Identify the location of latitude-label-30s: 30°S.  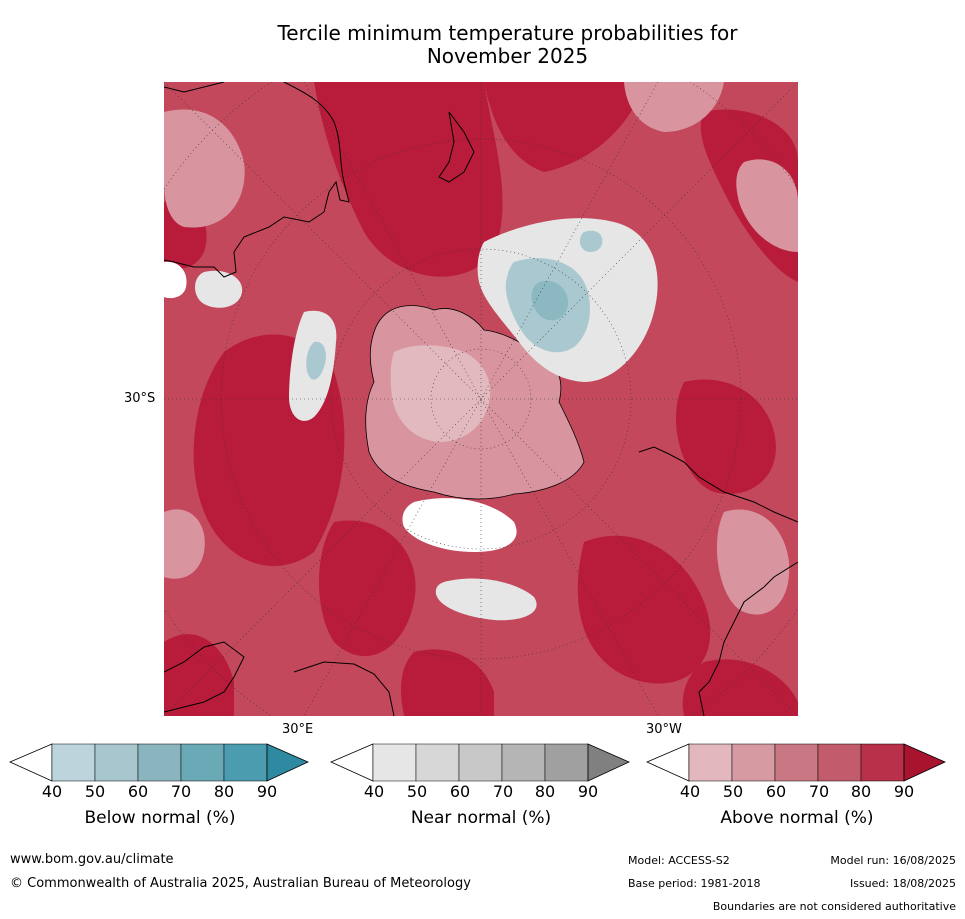
(140, 398).